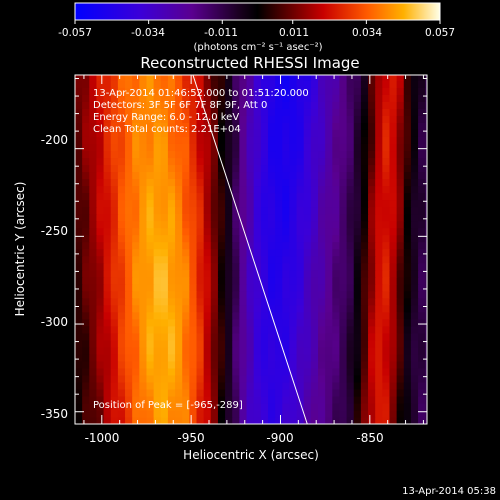  I want to click on peak-position-label: Position of Peak = [-965,-289], so click(168, 405).